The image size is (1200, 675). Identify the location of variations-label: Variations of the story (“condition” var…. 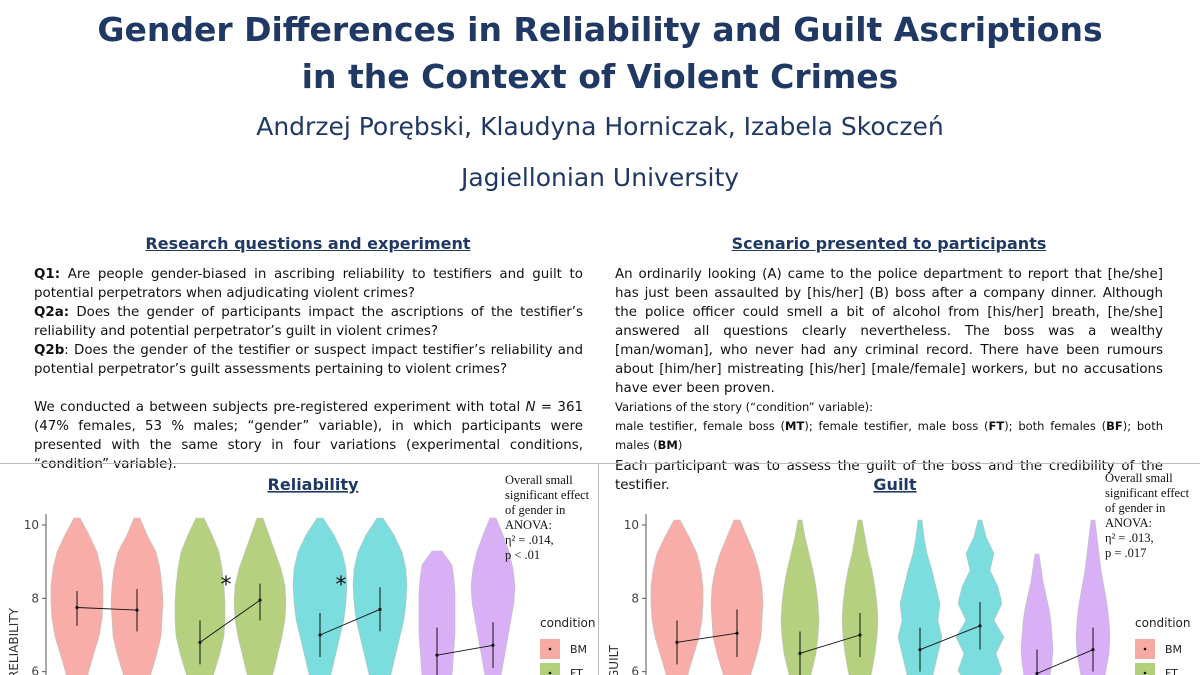
(744, 407).